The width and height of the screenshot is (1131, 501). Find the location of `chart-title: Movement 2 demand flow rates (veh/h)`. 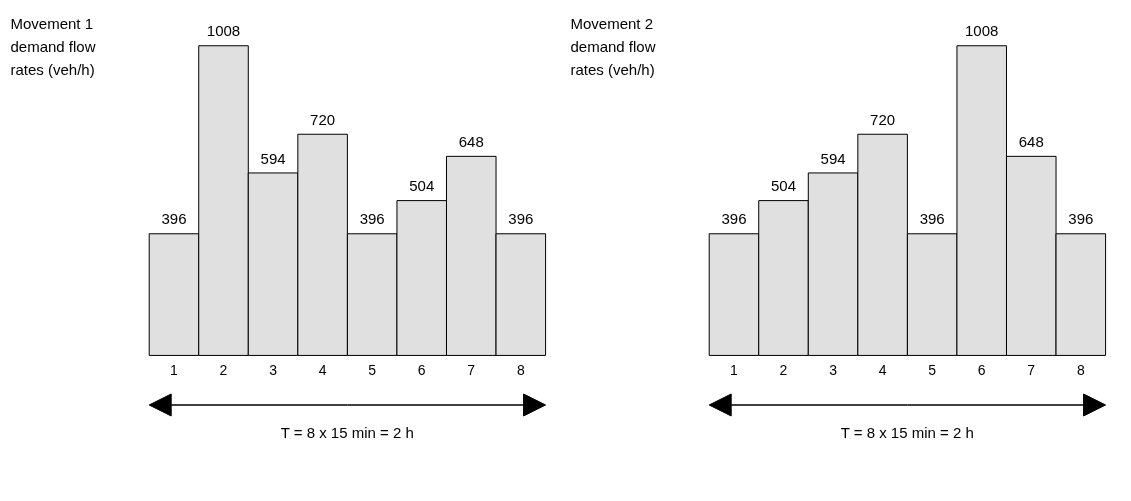

chart-title: Movement 2 demand flow rates (veh/h) is located at coordinates (613, 46).